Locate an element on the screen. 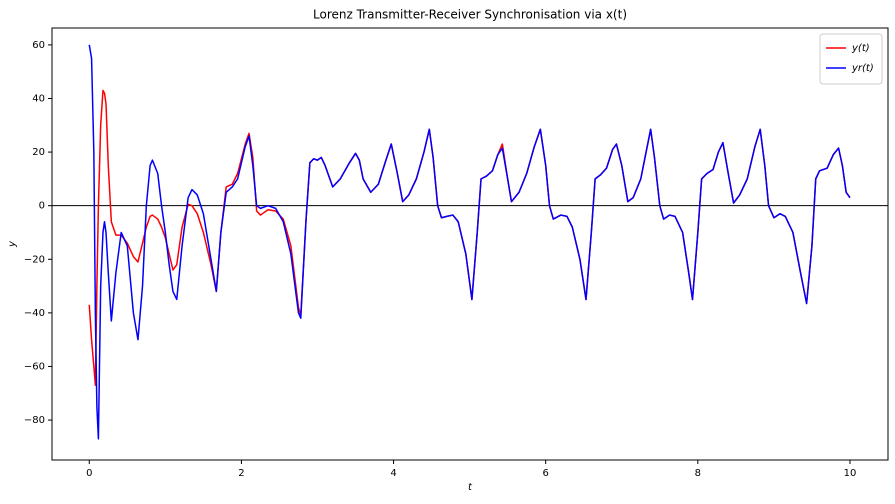 This screenshot has width=895, height=504. x-axis-label: t is located at coordinates (470, 487).